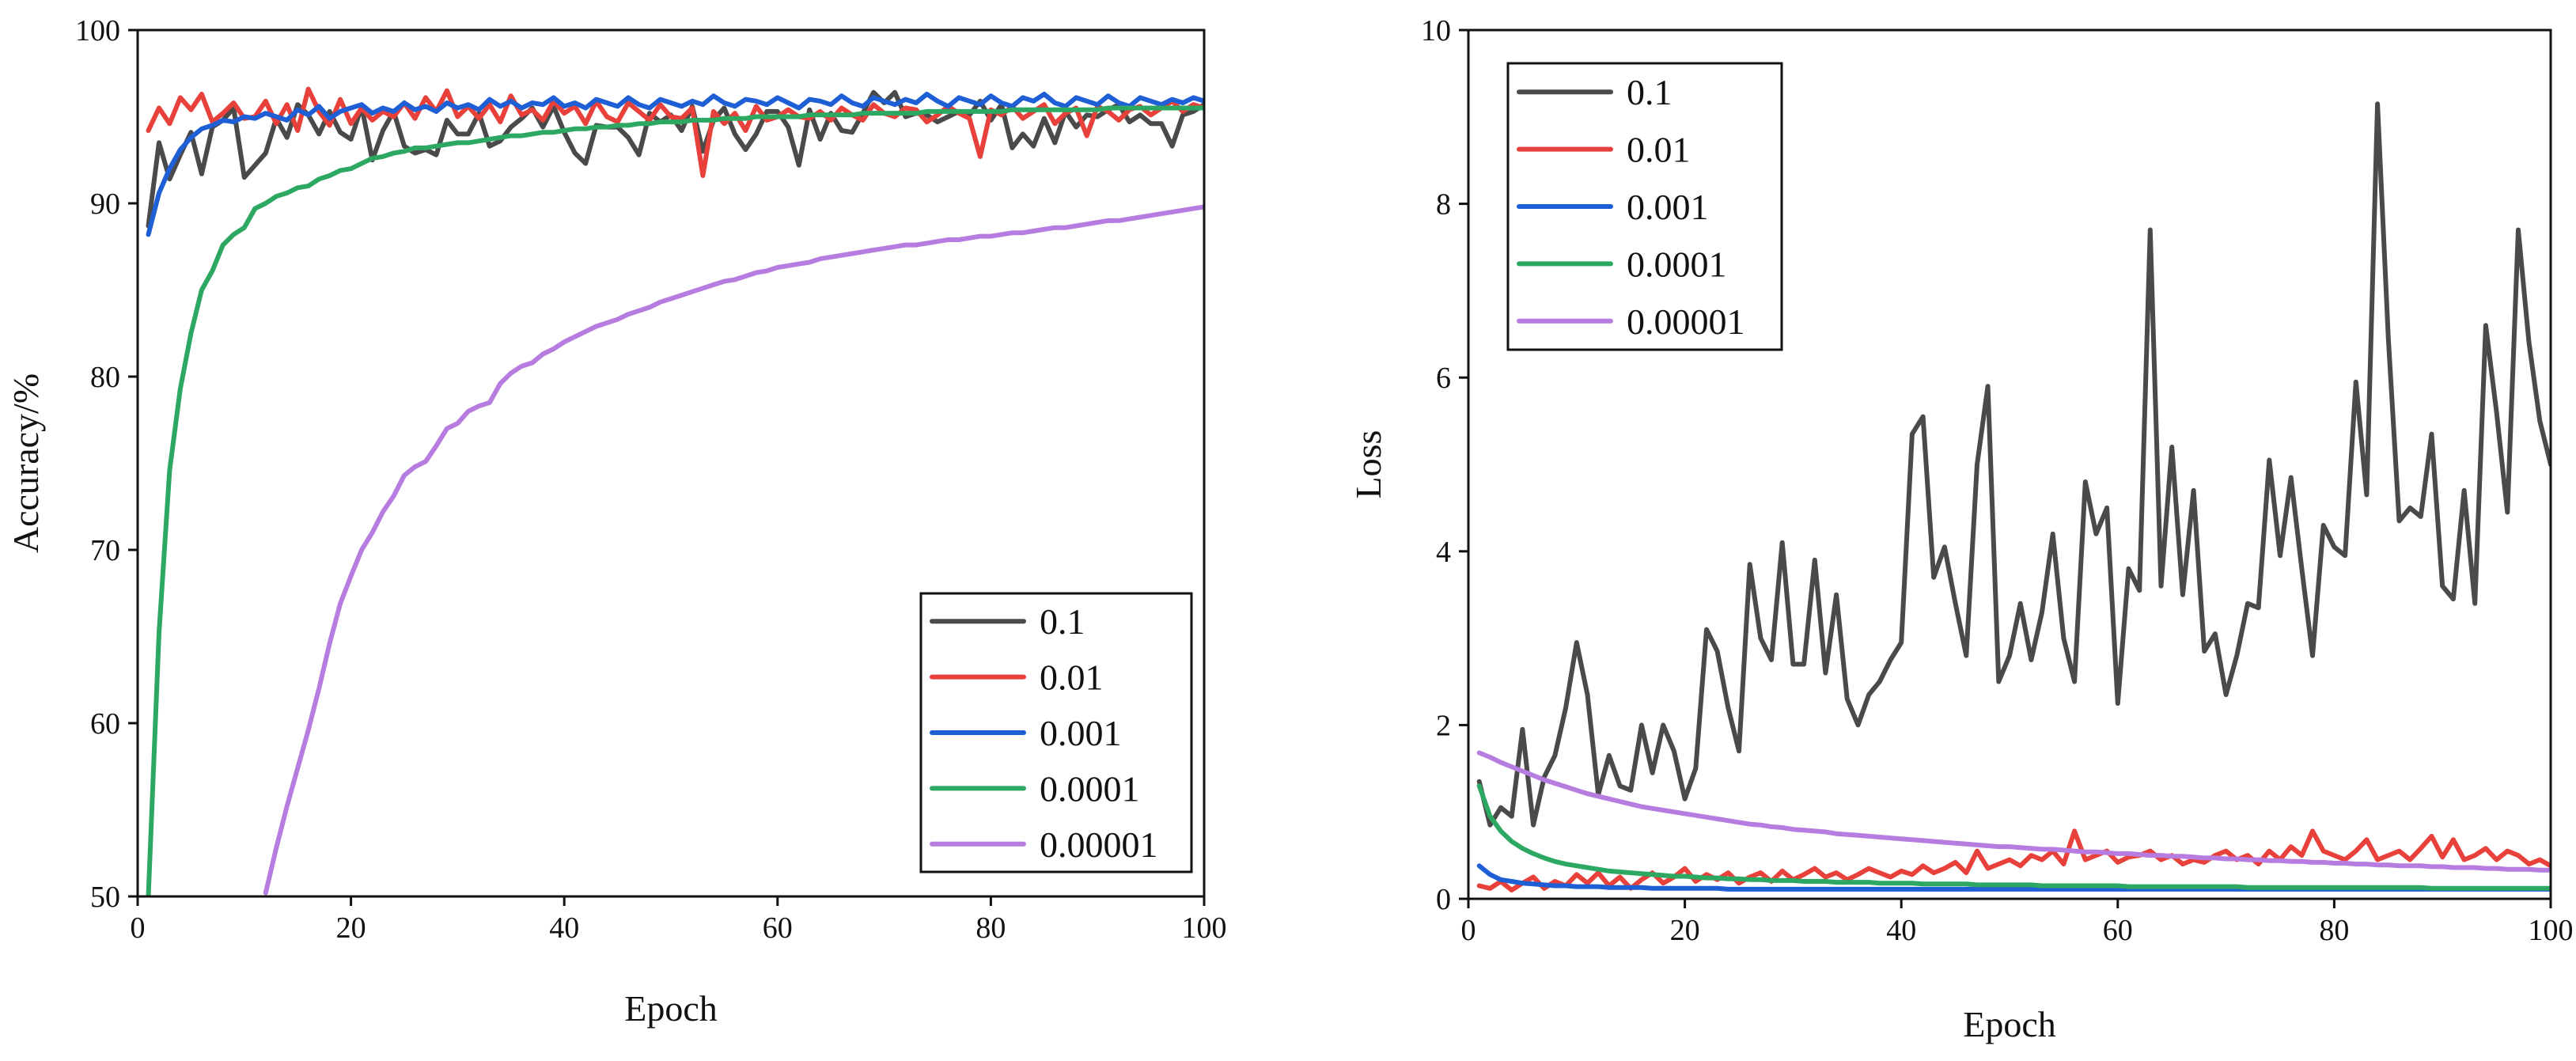 The height and width of the screenshot is (1061, 2576). Describe the element at coordinates (1436, 30) in the screenshot. I see `y-tick-label: 10` at that location.